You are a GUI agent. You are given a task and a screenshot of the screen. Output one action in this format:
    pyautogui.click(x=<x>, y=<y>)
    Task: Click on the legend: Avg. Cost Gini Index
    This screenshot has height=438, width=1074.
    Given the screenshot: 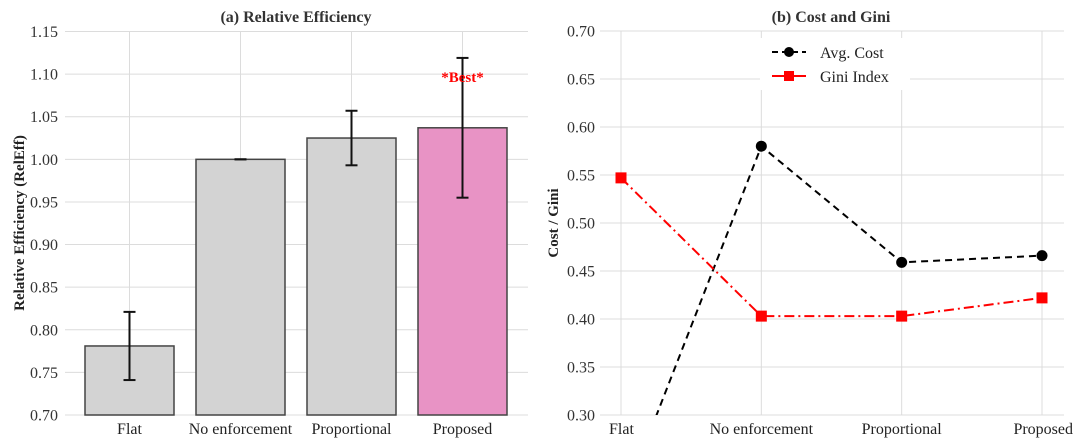 What is the action you would take?
    pyautogui.click(x=835, y=64)
    